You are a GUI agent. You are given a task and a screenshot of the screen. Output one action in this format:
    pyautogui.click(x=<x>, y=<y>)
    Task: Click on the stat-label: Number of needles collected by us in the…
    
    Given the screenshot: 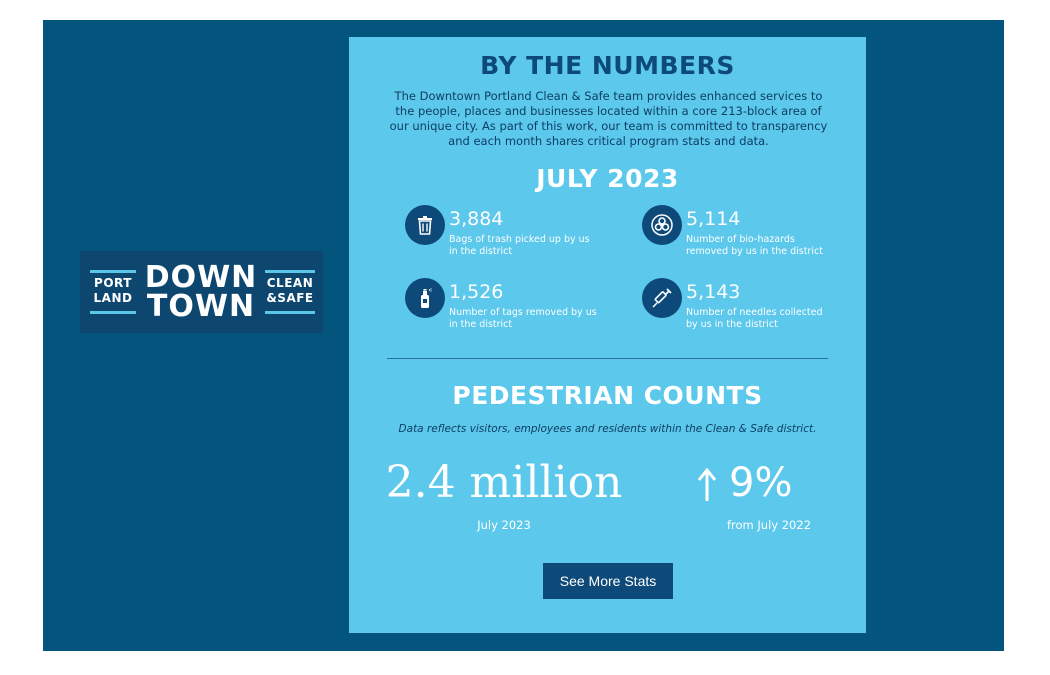 What is the action you would take?
    pyautogui.click(x=754, y=318)
    